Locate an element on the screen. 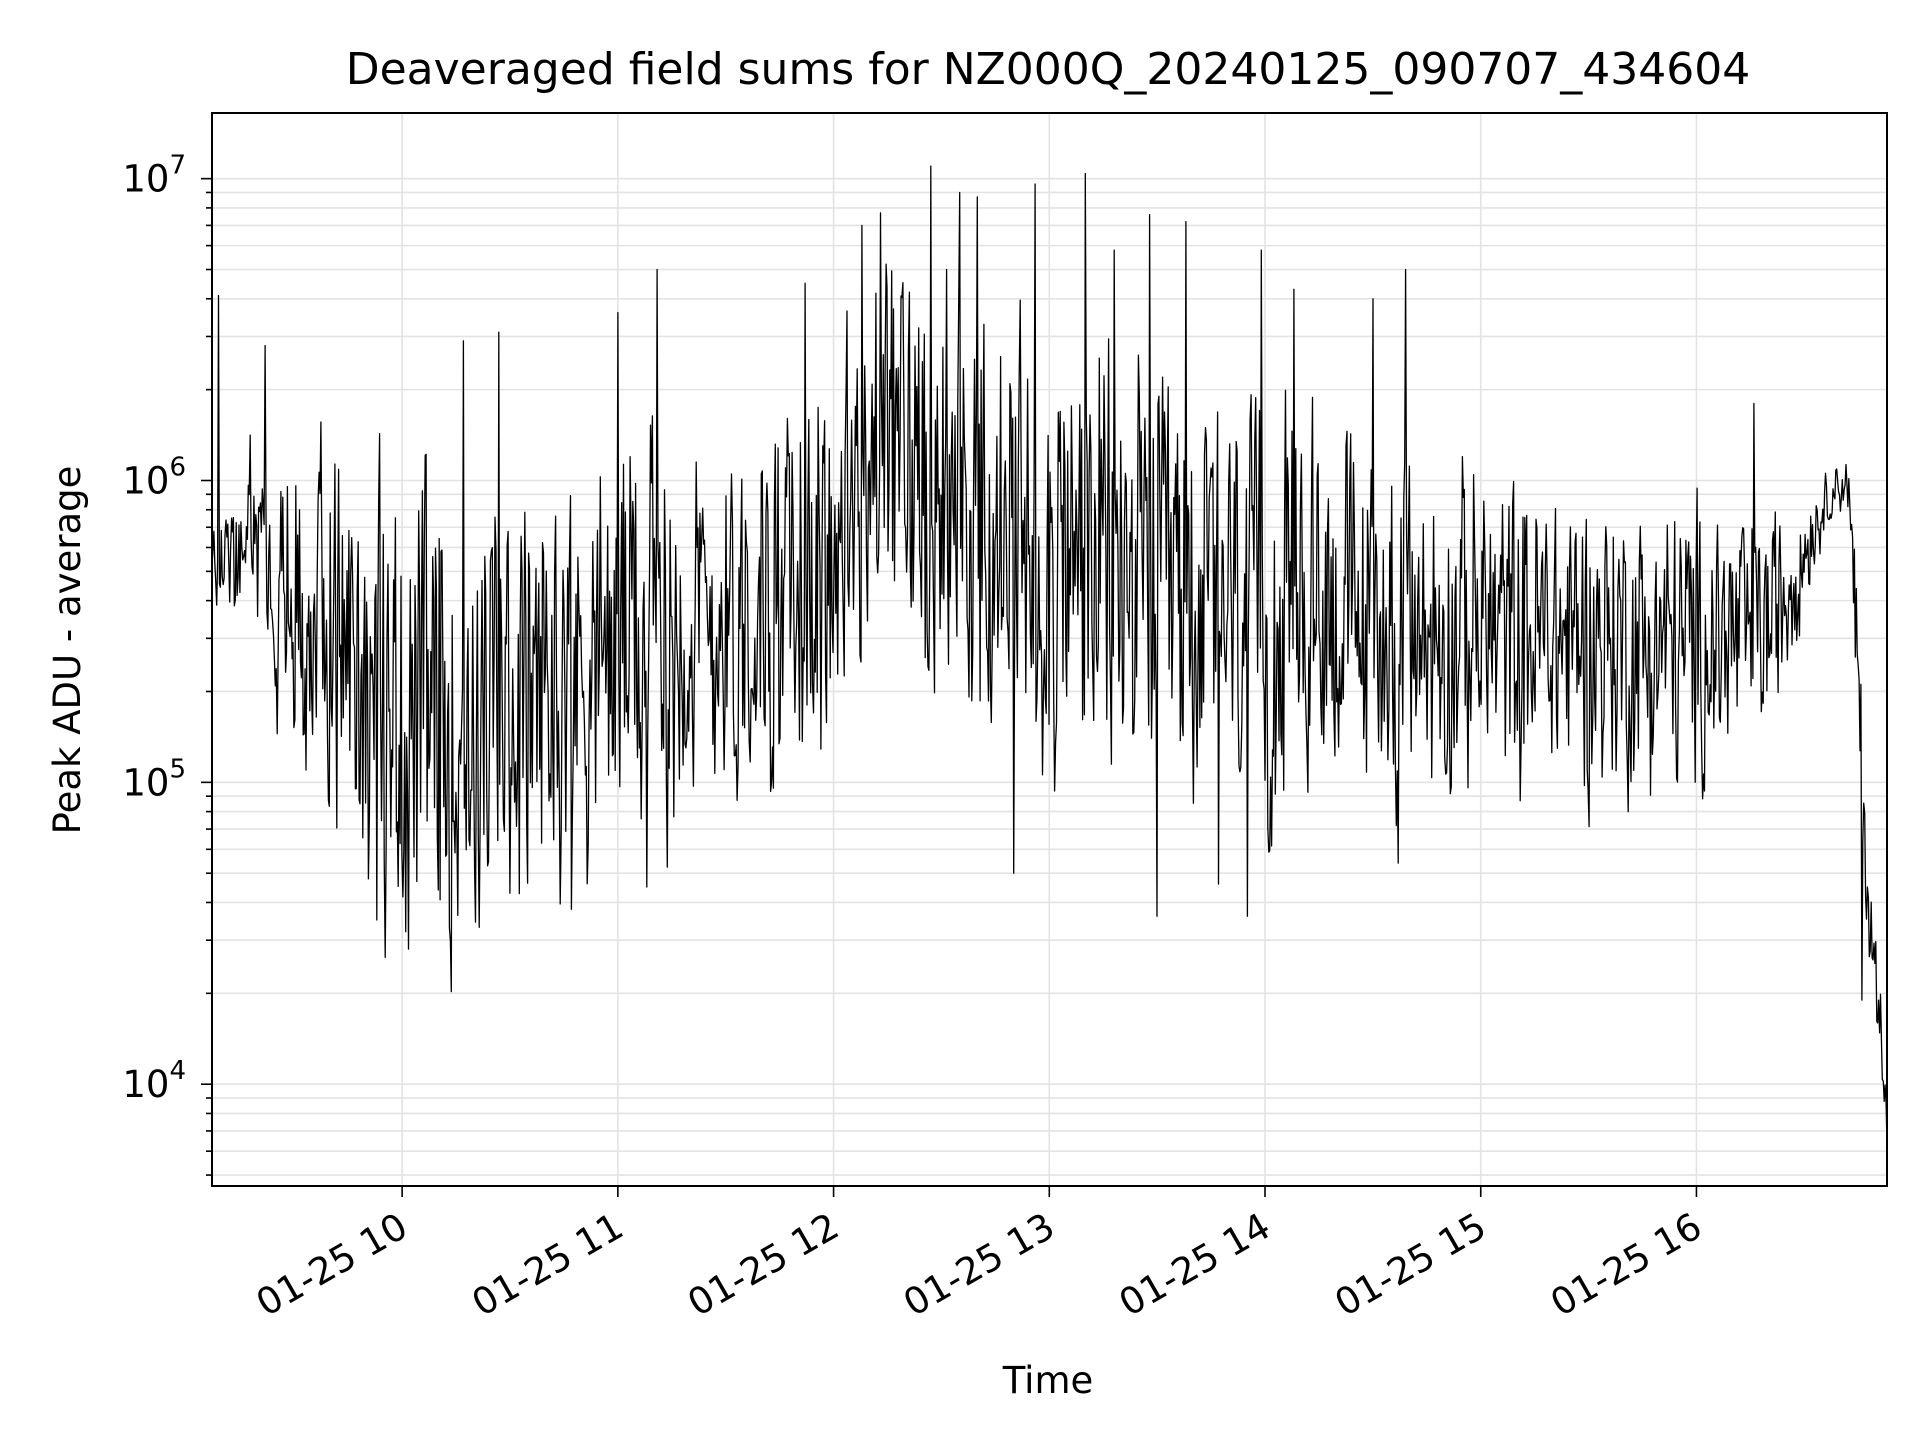 The image size is (1920, 1440). y-tick-label: 10⁷ is located at coordinates (154, 176).